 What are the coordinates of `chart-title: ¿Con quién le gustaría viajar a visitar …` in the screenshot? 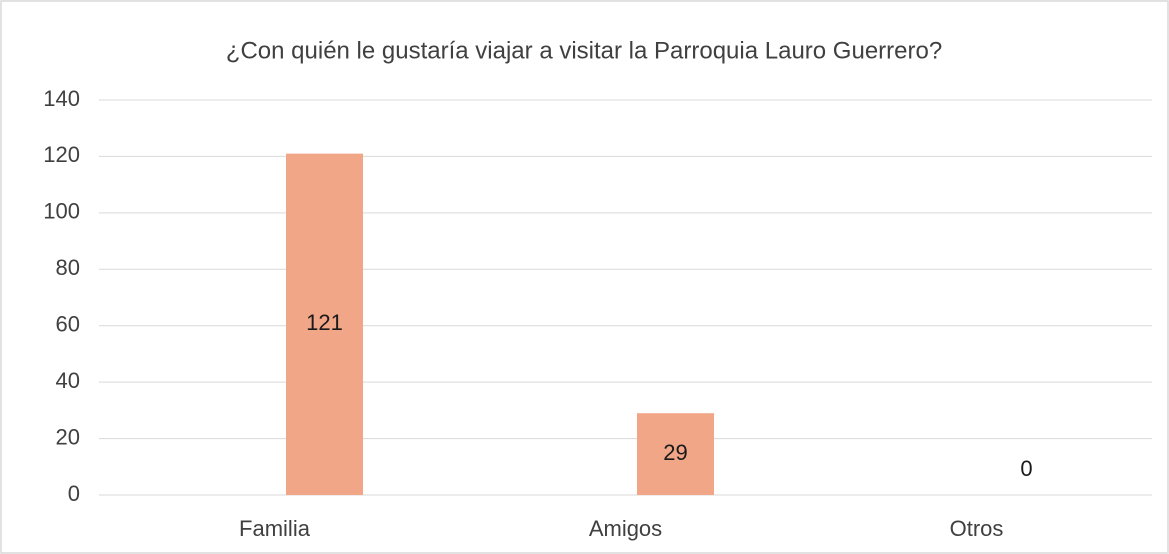 It's located at (584, 50).